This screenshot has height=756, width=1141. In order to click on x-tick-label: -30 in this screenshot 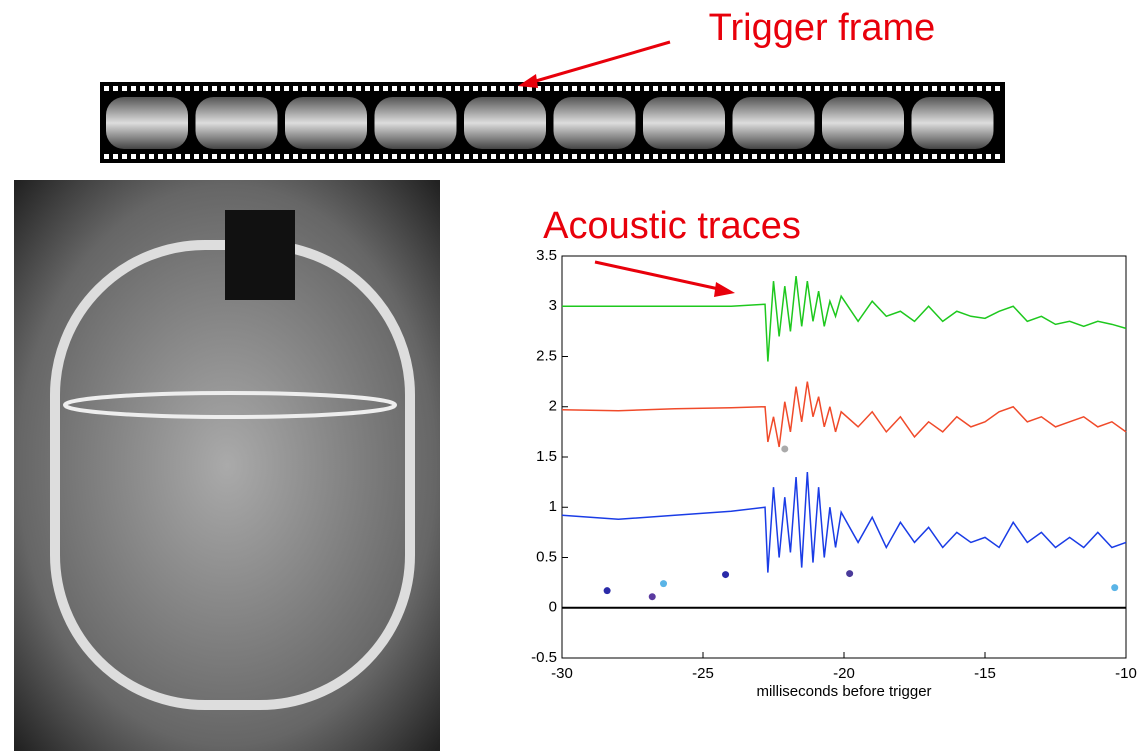, I will do `click(562, 673)`.